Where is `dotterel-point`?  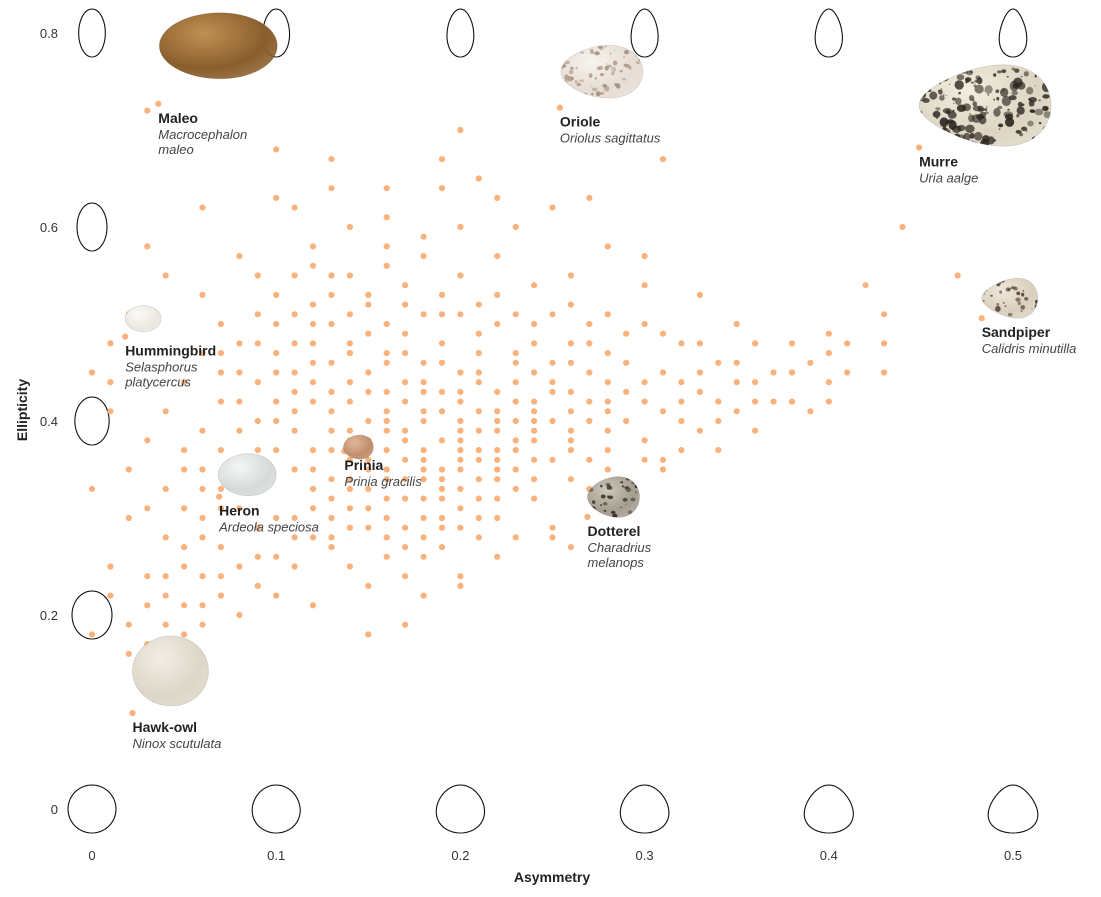 dotterel-point is located at coordinates (587, 517).